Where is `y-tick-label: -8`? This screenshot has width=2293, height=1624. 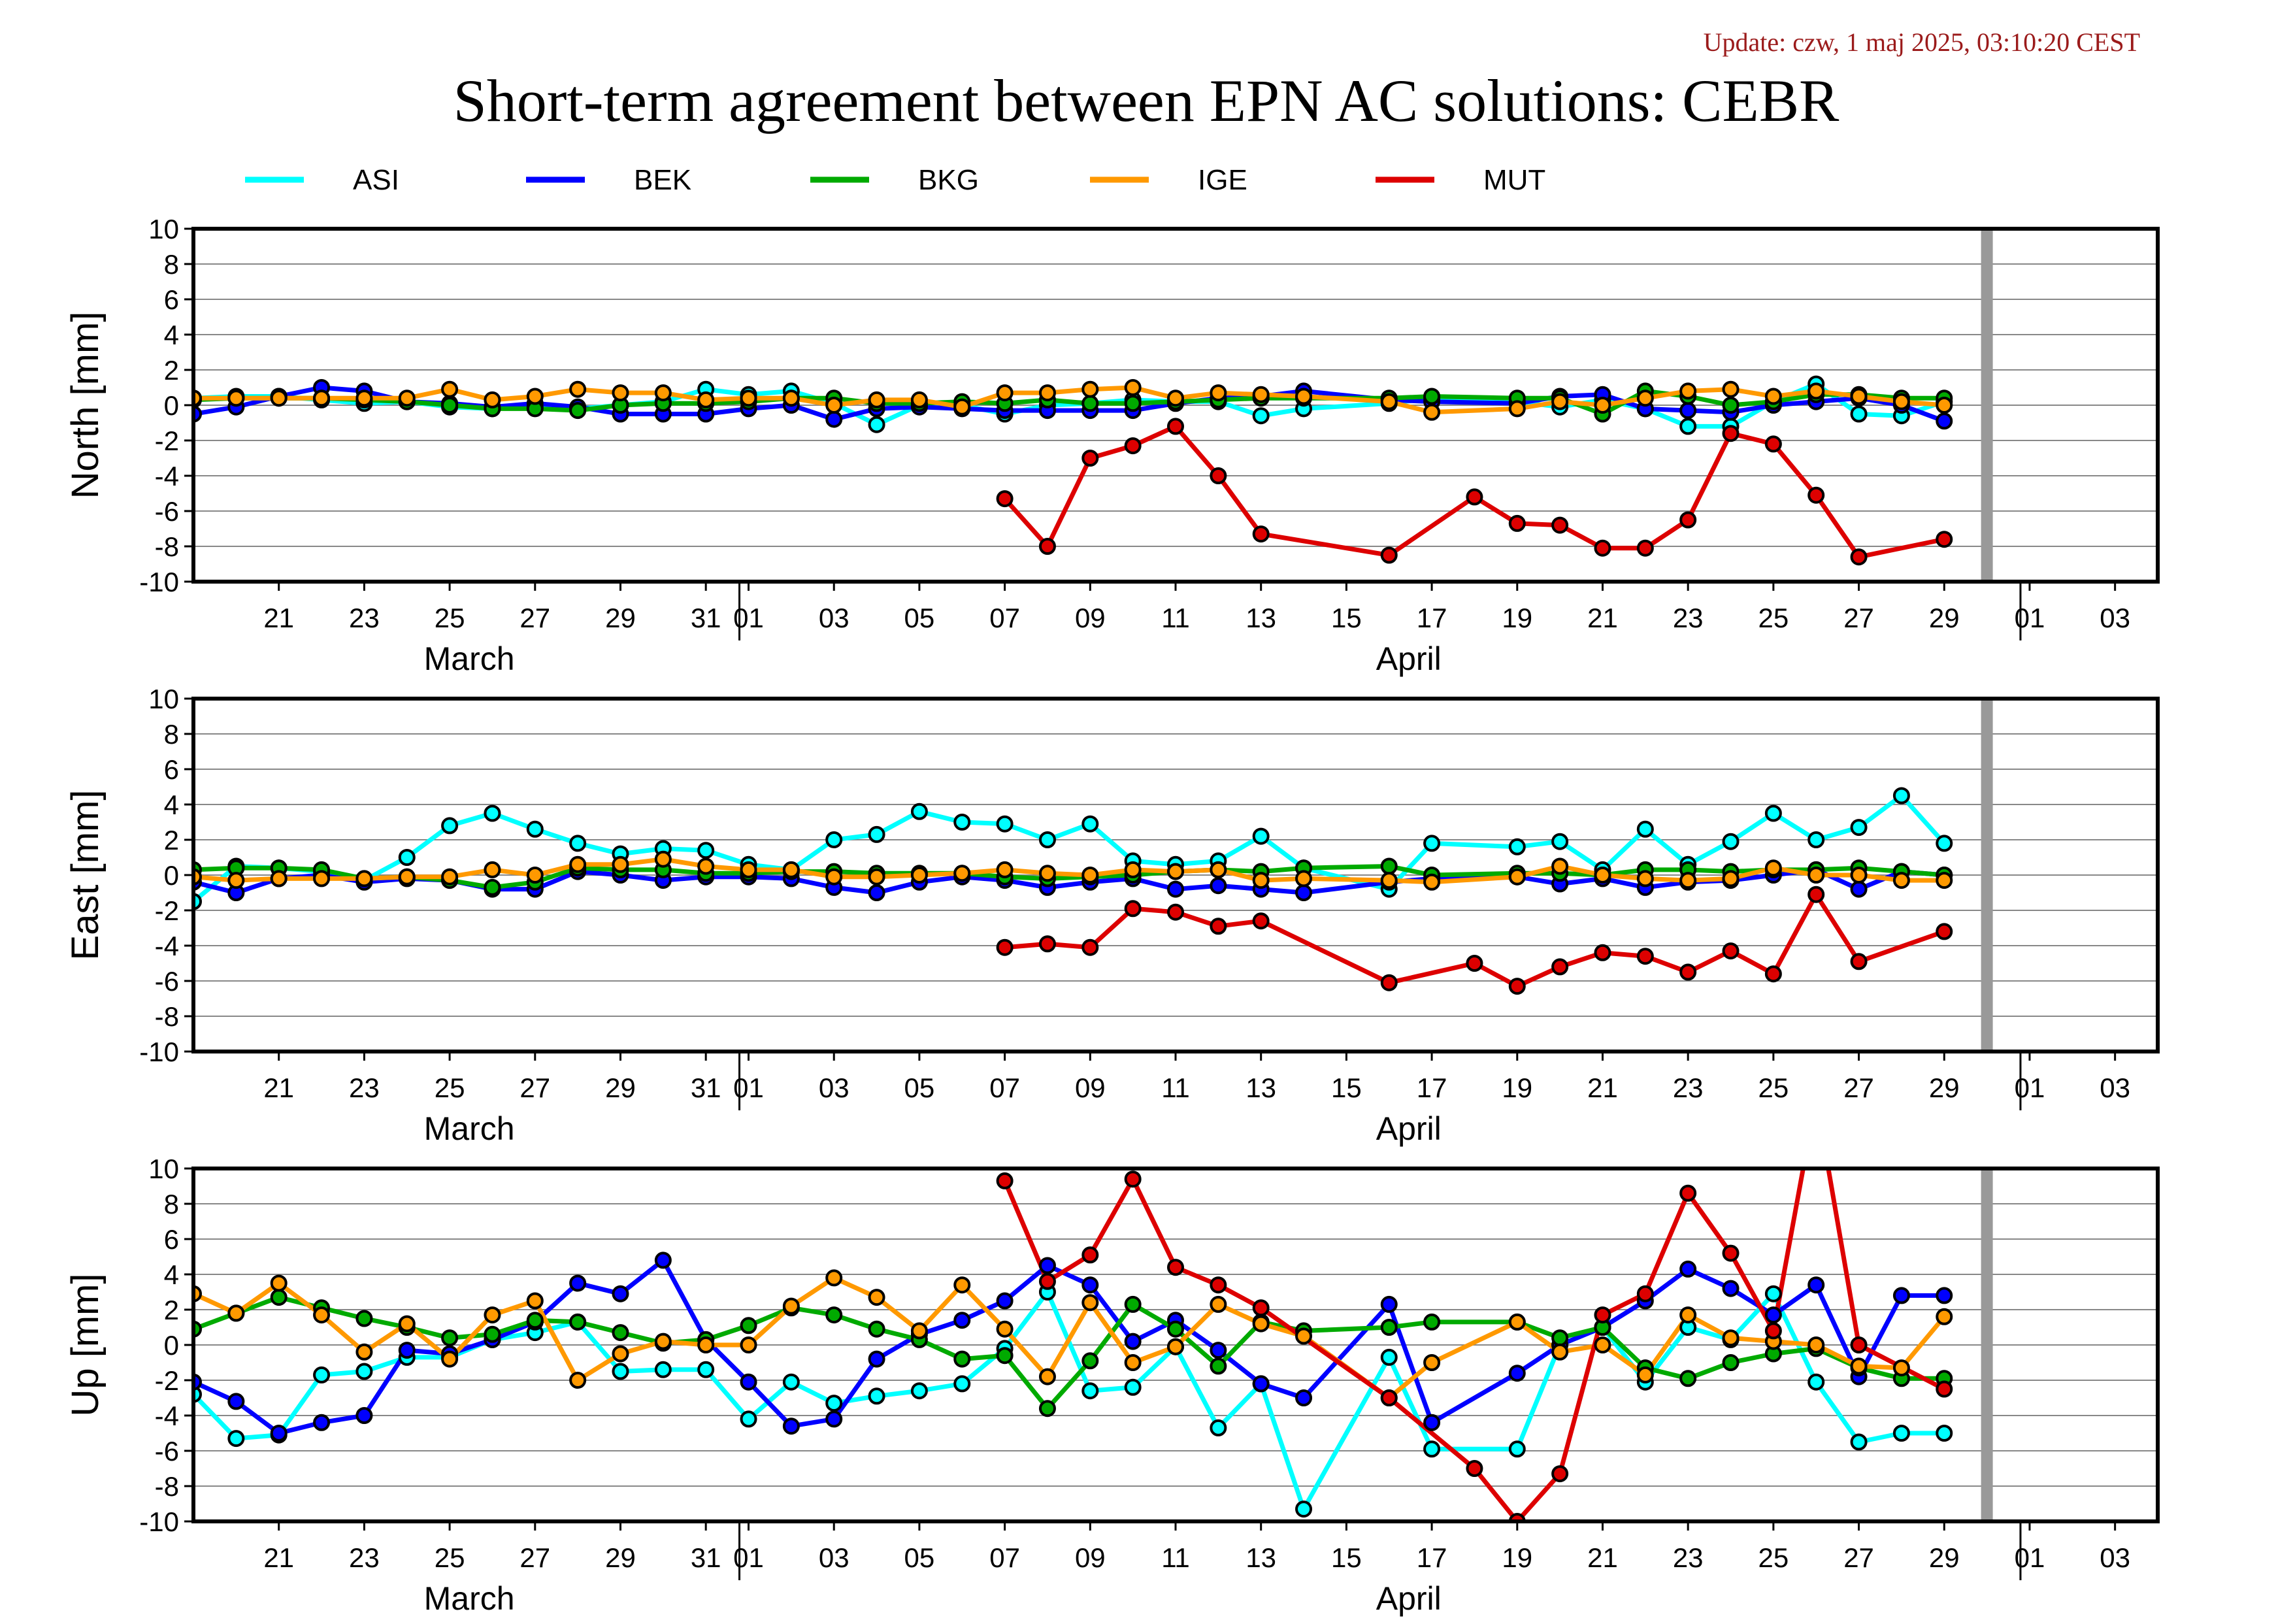
y-tick-label: -8 is located at coordinates (167, 1016).